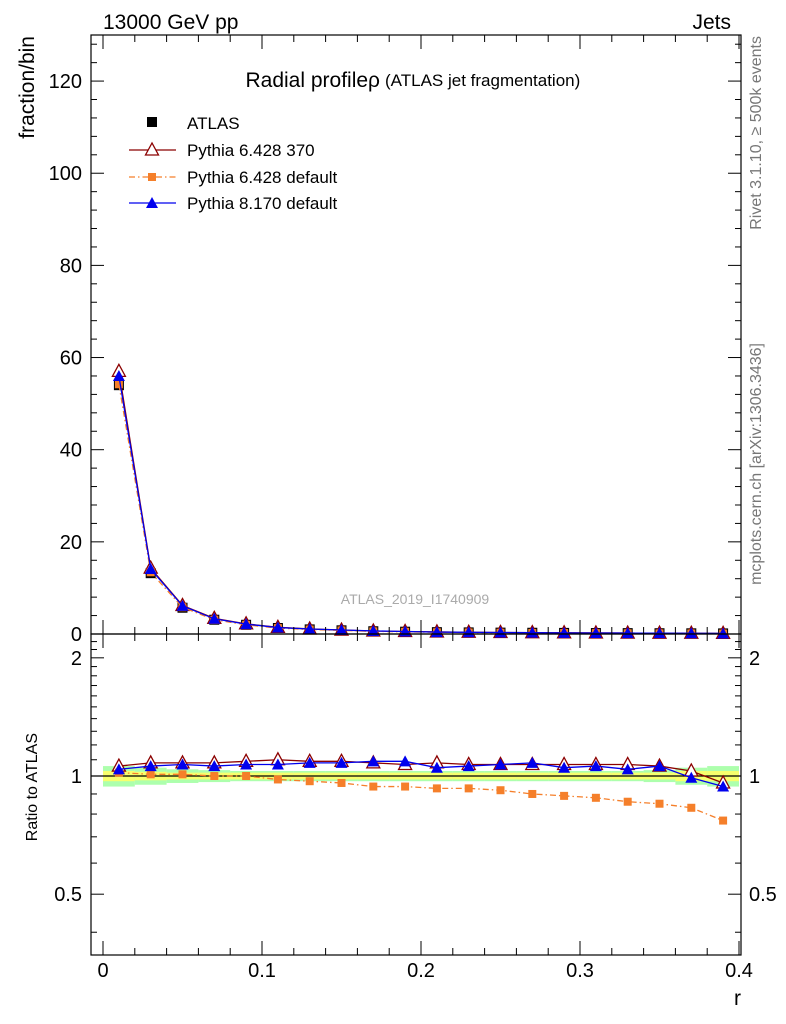 Image resolution: width=786 pixels, height=1024 pixels. Describe the element at coordinates (421, 796) in the screenshot. I see `ratio-series-1-line` at that location.